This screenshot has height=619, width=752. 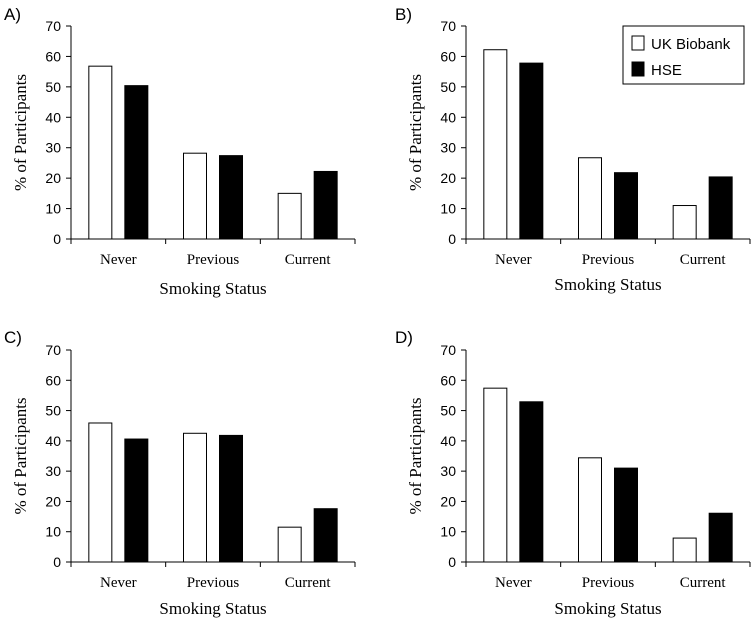 I want to click on legend-label: UK Biobank, so click(x=691, y=44).